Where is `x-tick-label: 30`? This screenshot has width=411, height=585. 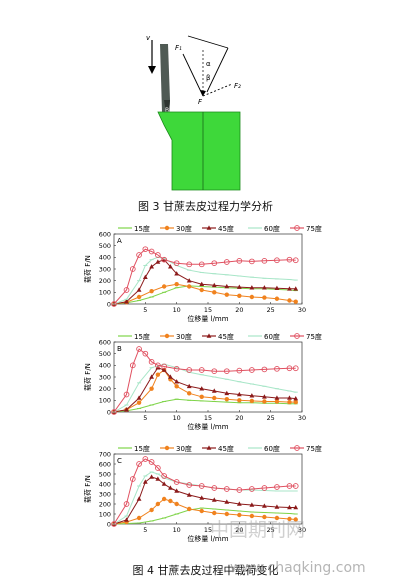 x-tick-label: 30 is located at coordinates (302, 310).